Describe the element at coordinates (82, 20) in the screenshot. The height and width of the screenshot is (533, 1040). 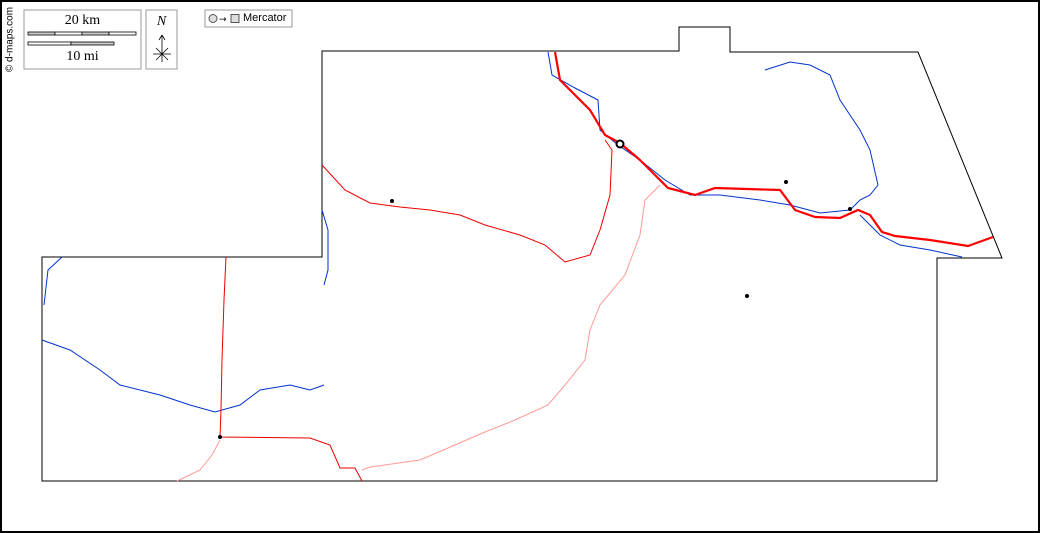
I see `scale-km-label: 20 km` at that location.